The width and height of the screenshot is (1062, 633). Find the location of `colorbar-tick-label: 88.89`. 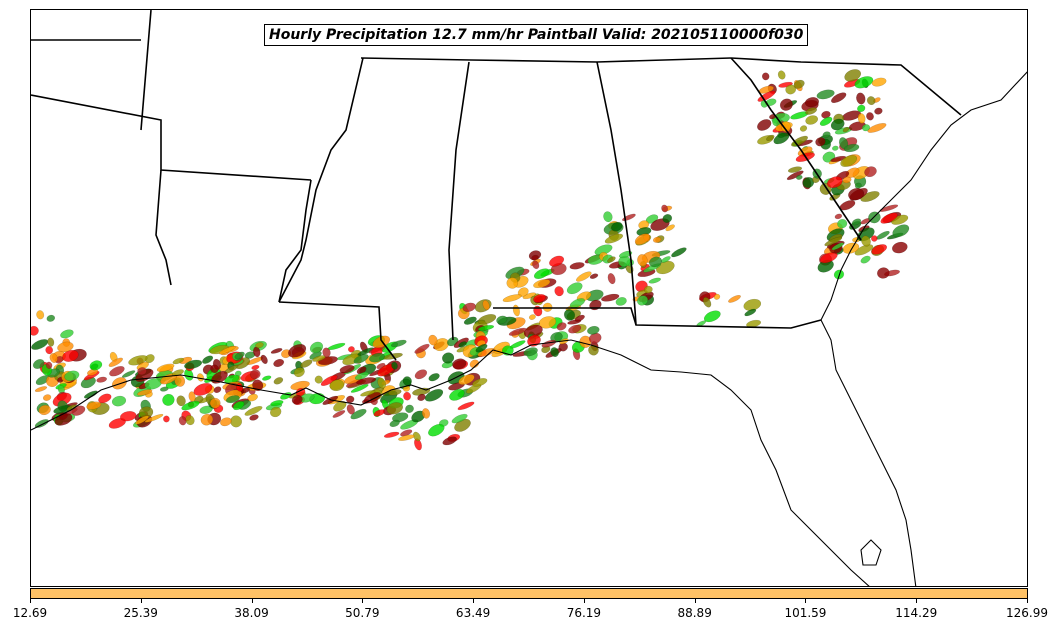

colorbar-tick-label: 88.89 is located at coordinates (694, 613).